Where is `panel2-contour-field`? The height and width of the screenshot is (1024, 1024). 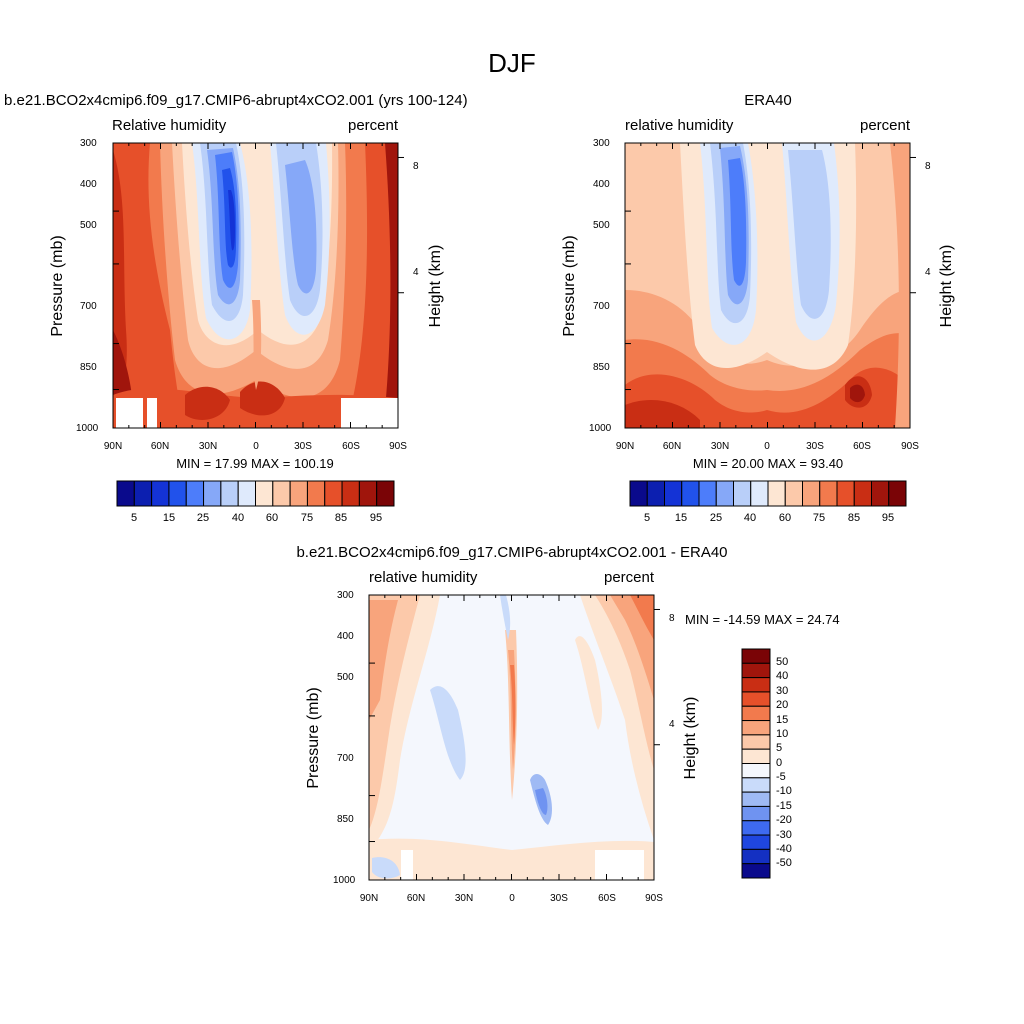 panel2-contour-field is located at coordinates (767, 285).